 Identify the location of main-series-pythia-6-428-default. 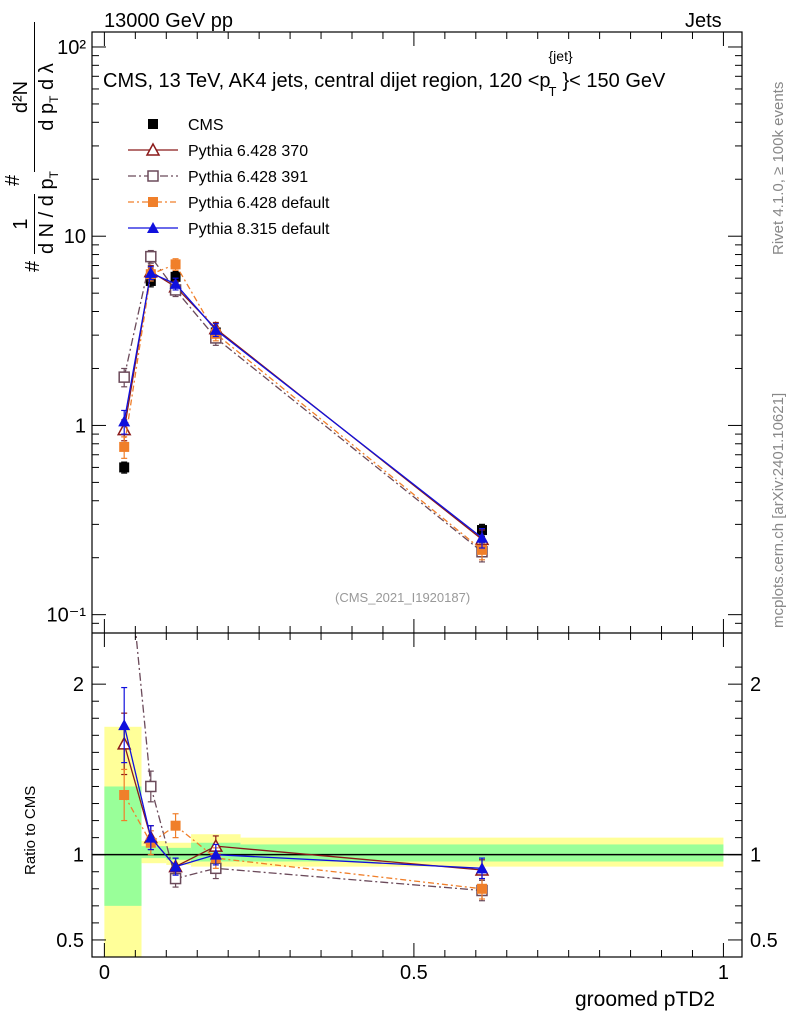
(303, 409).